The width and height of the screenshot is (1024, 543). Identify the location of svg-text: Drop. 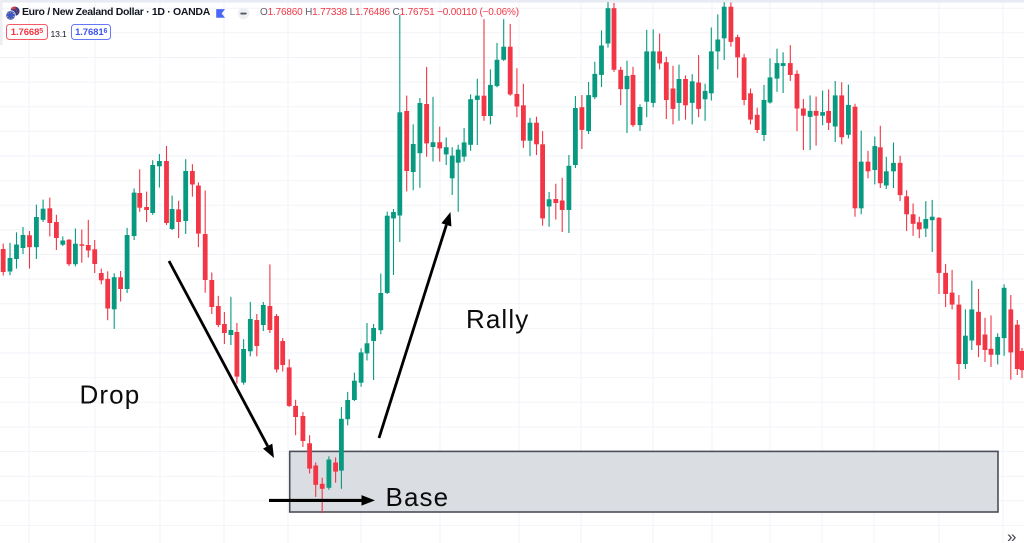
(110, 395).